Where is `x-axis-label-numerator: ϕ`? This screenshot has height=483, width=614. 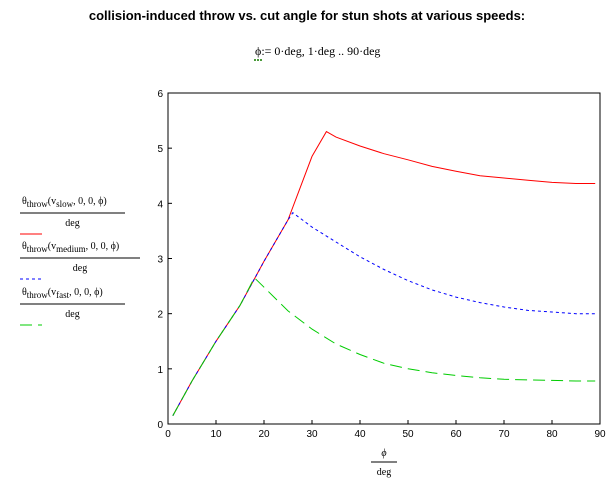
x-axis-label-numerator: ϕ is located at coordinates (383, 453).